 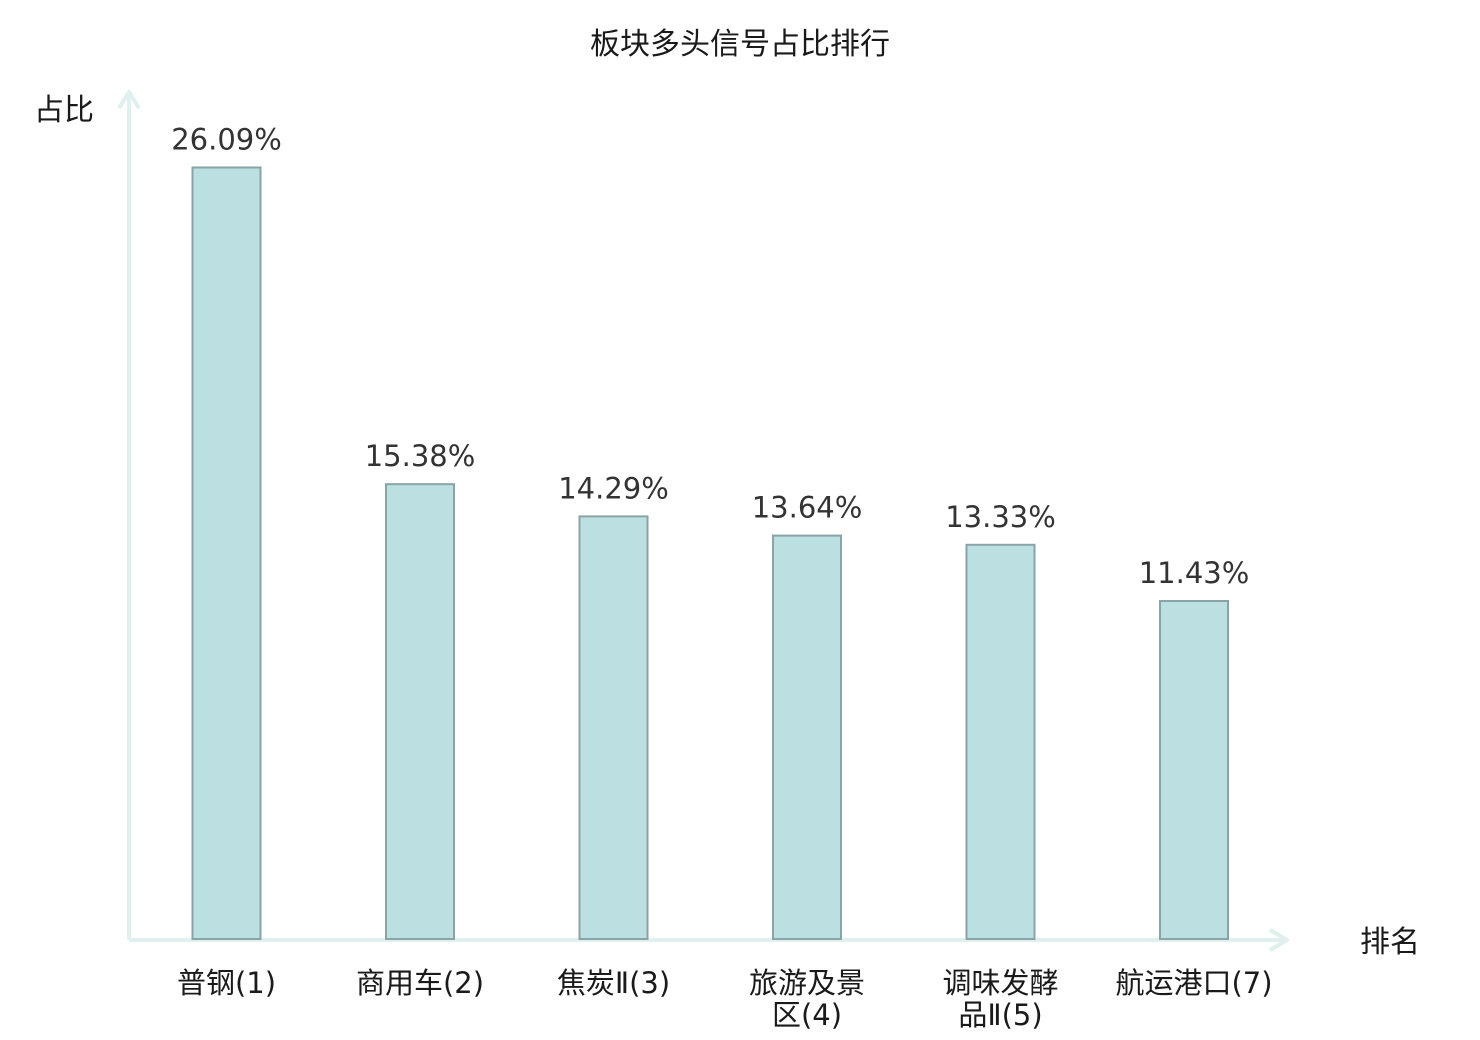 I want to click on category-tick-label: 普钢(1), so click(x=226, y=983).